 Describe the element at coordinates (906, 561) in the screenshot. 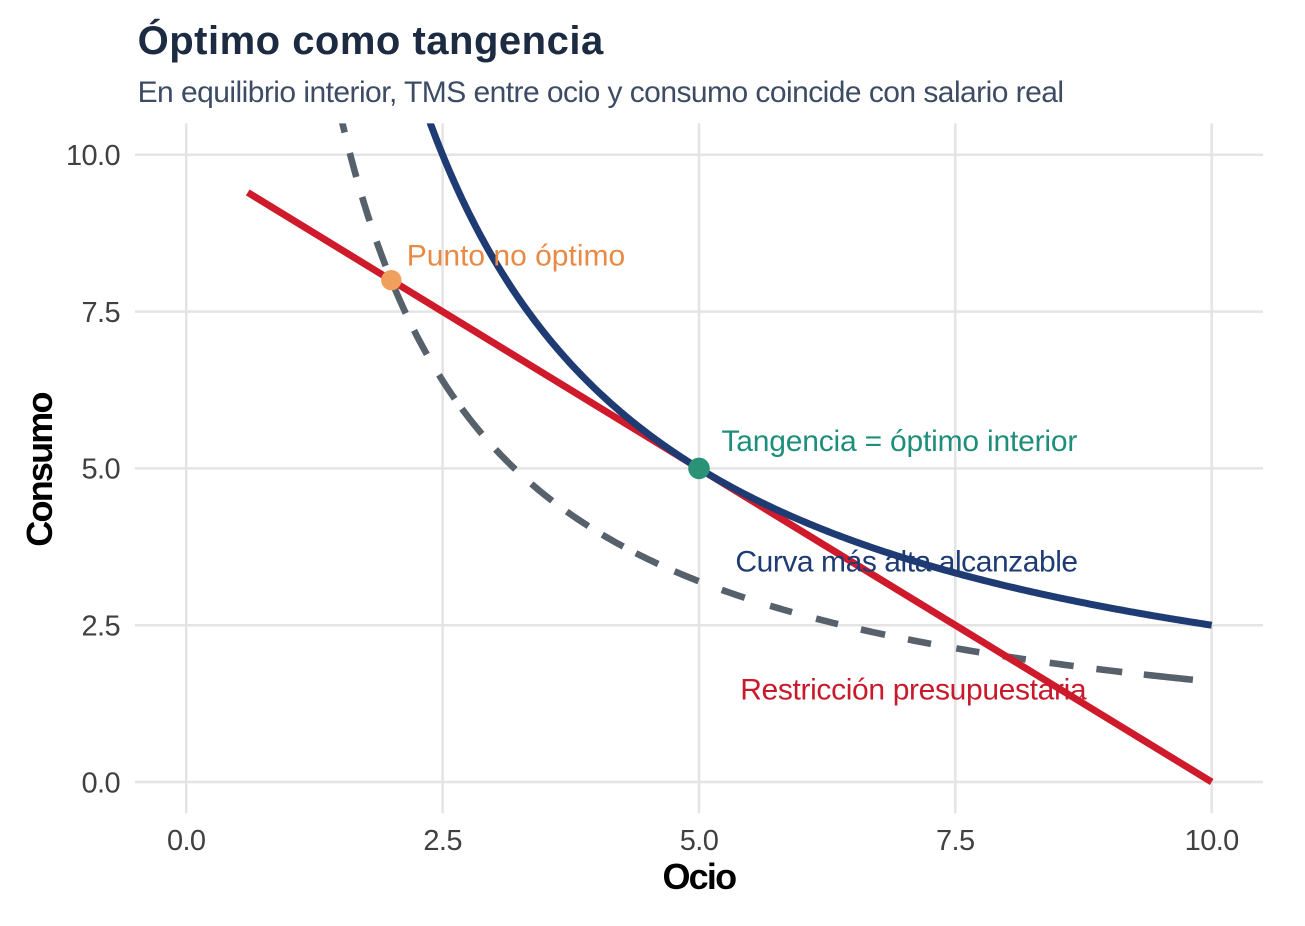

I see `svg-text: Curva más alta alcanzable` at that location.